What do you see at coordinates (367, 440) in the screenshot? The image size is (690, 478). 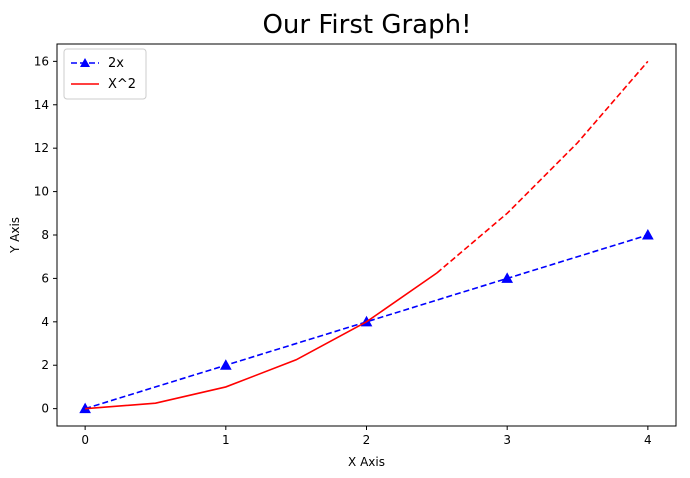 I see `x-tick-label: 2` at bounding box center [367, 440].